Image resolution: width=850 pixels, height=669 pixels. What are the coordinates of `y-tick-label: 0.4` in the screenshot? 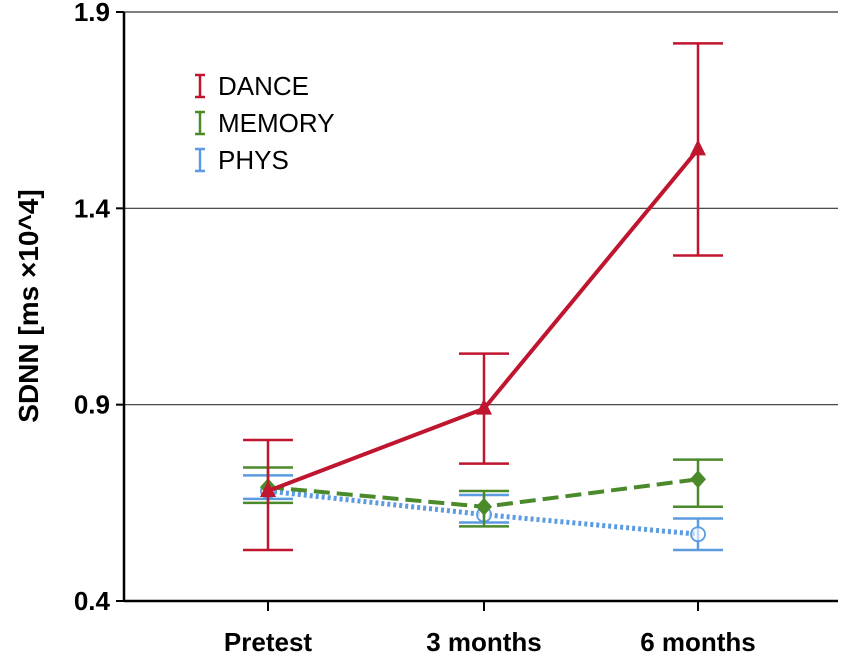 It's located at (92, 601).